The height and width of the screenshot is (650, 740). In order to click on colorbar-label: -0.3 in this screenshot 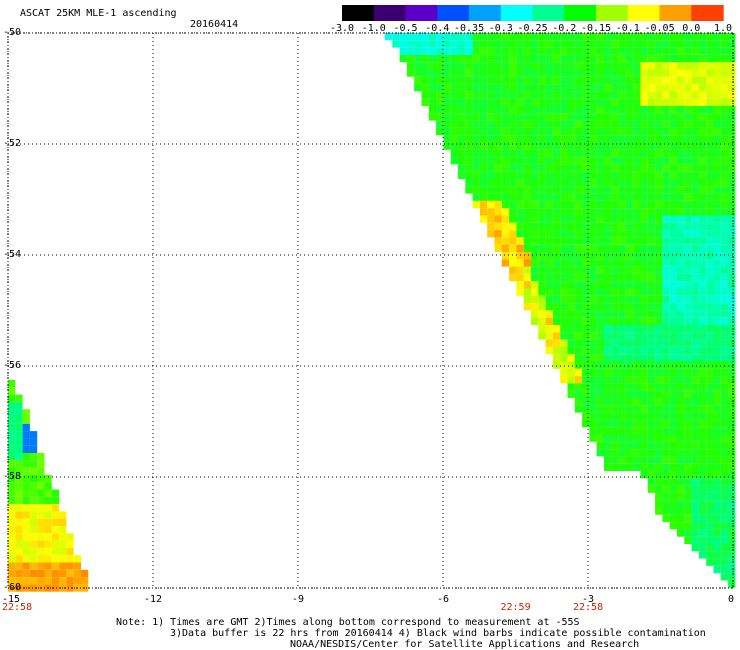, I will do `click(500, 28)`.